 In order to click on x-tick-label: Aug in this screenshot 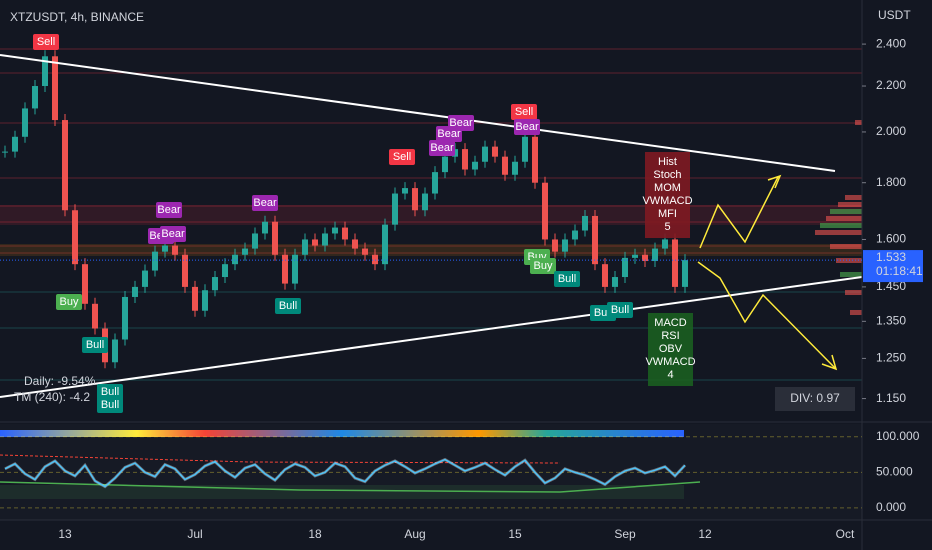, I will do `click(414, 534)`.